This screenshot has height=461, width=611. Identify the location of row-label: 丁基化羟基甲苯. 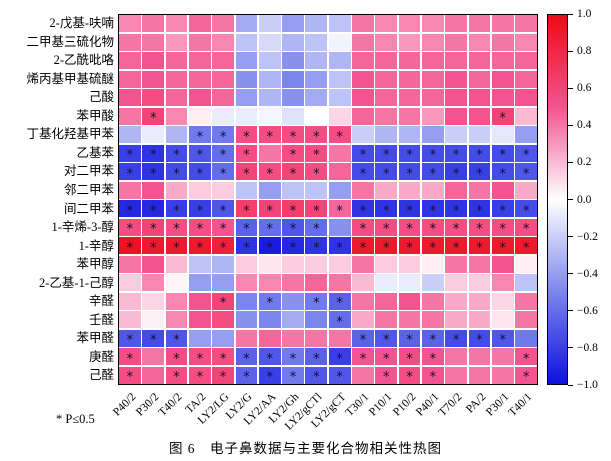
(70, 134).